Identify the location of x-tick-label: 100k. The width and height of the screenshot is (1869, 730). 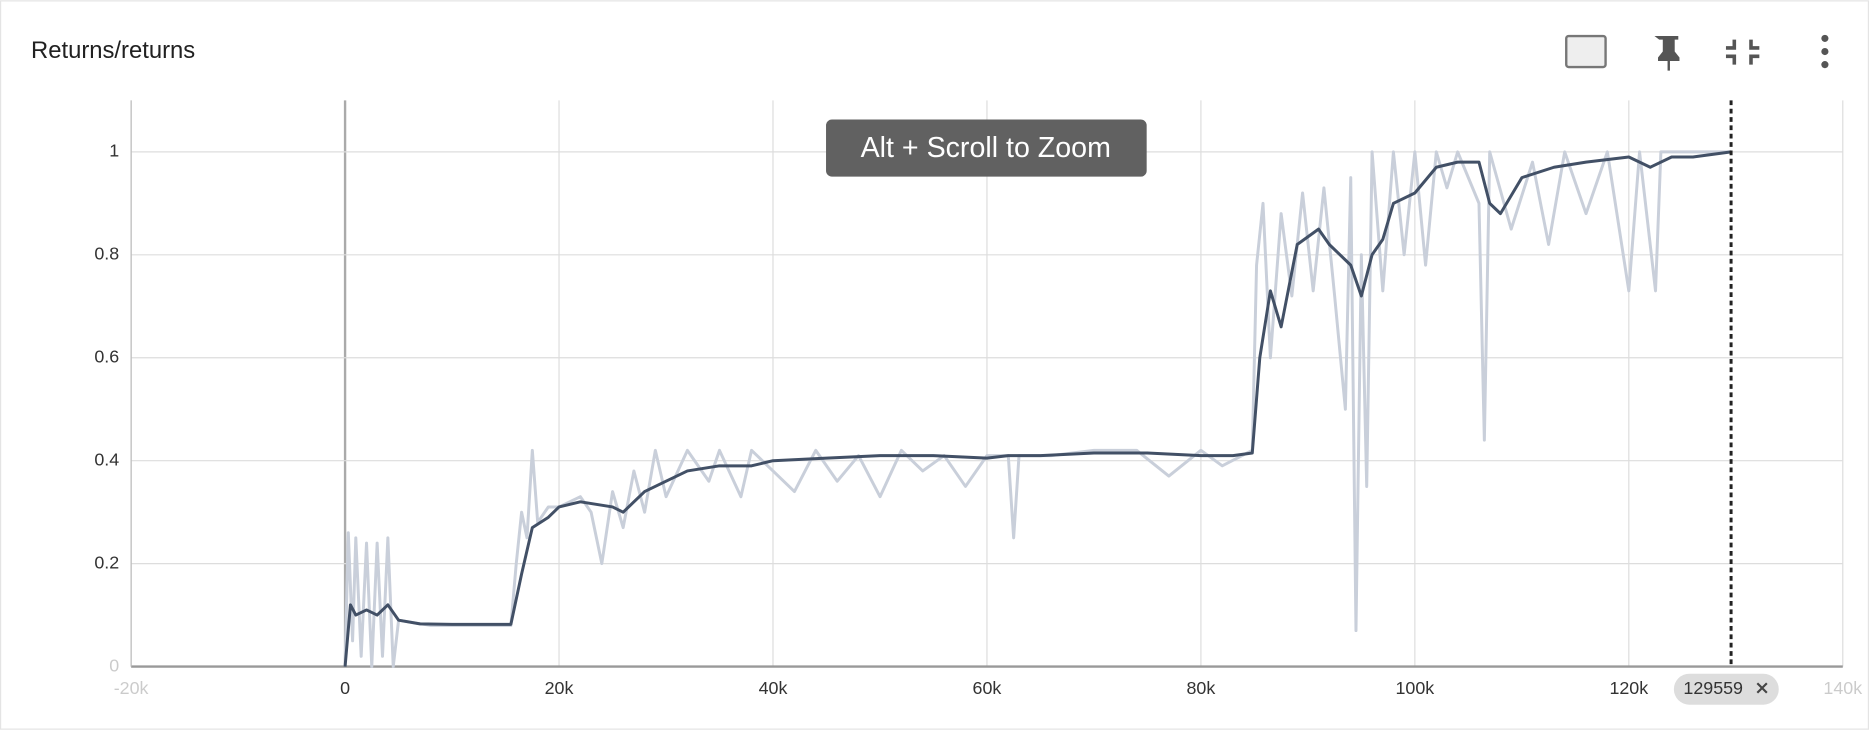
(1414, 688).